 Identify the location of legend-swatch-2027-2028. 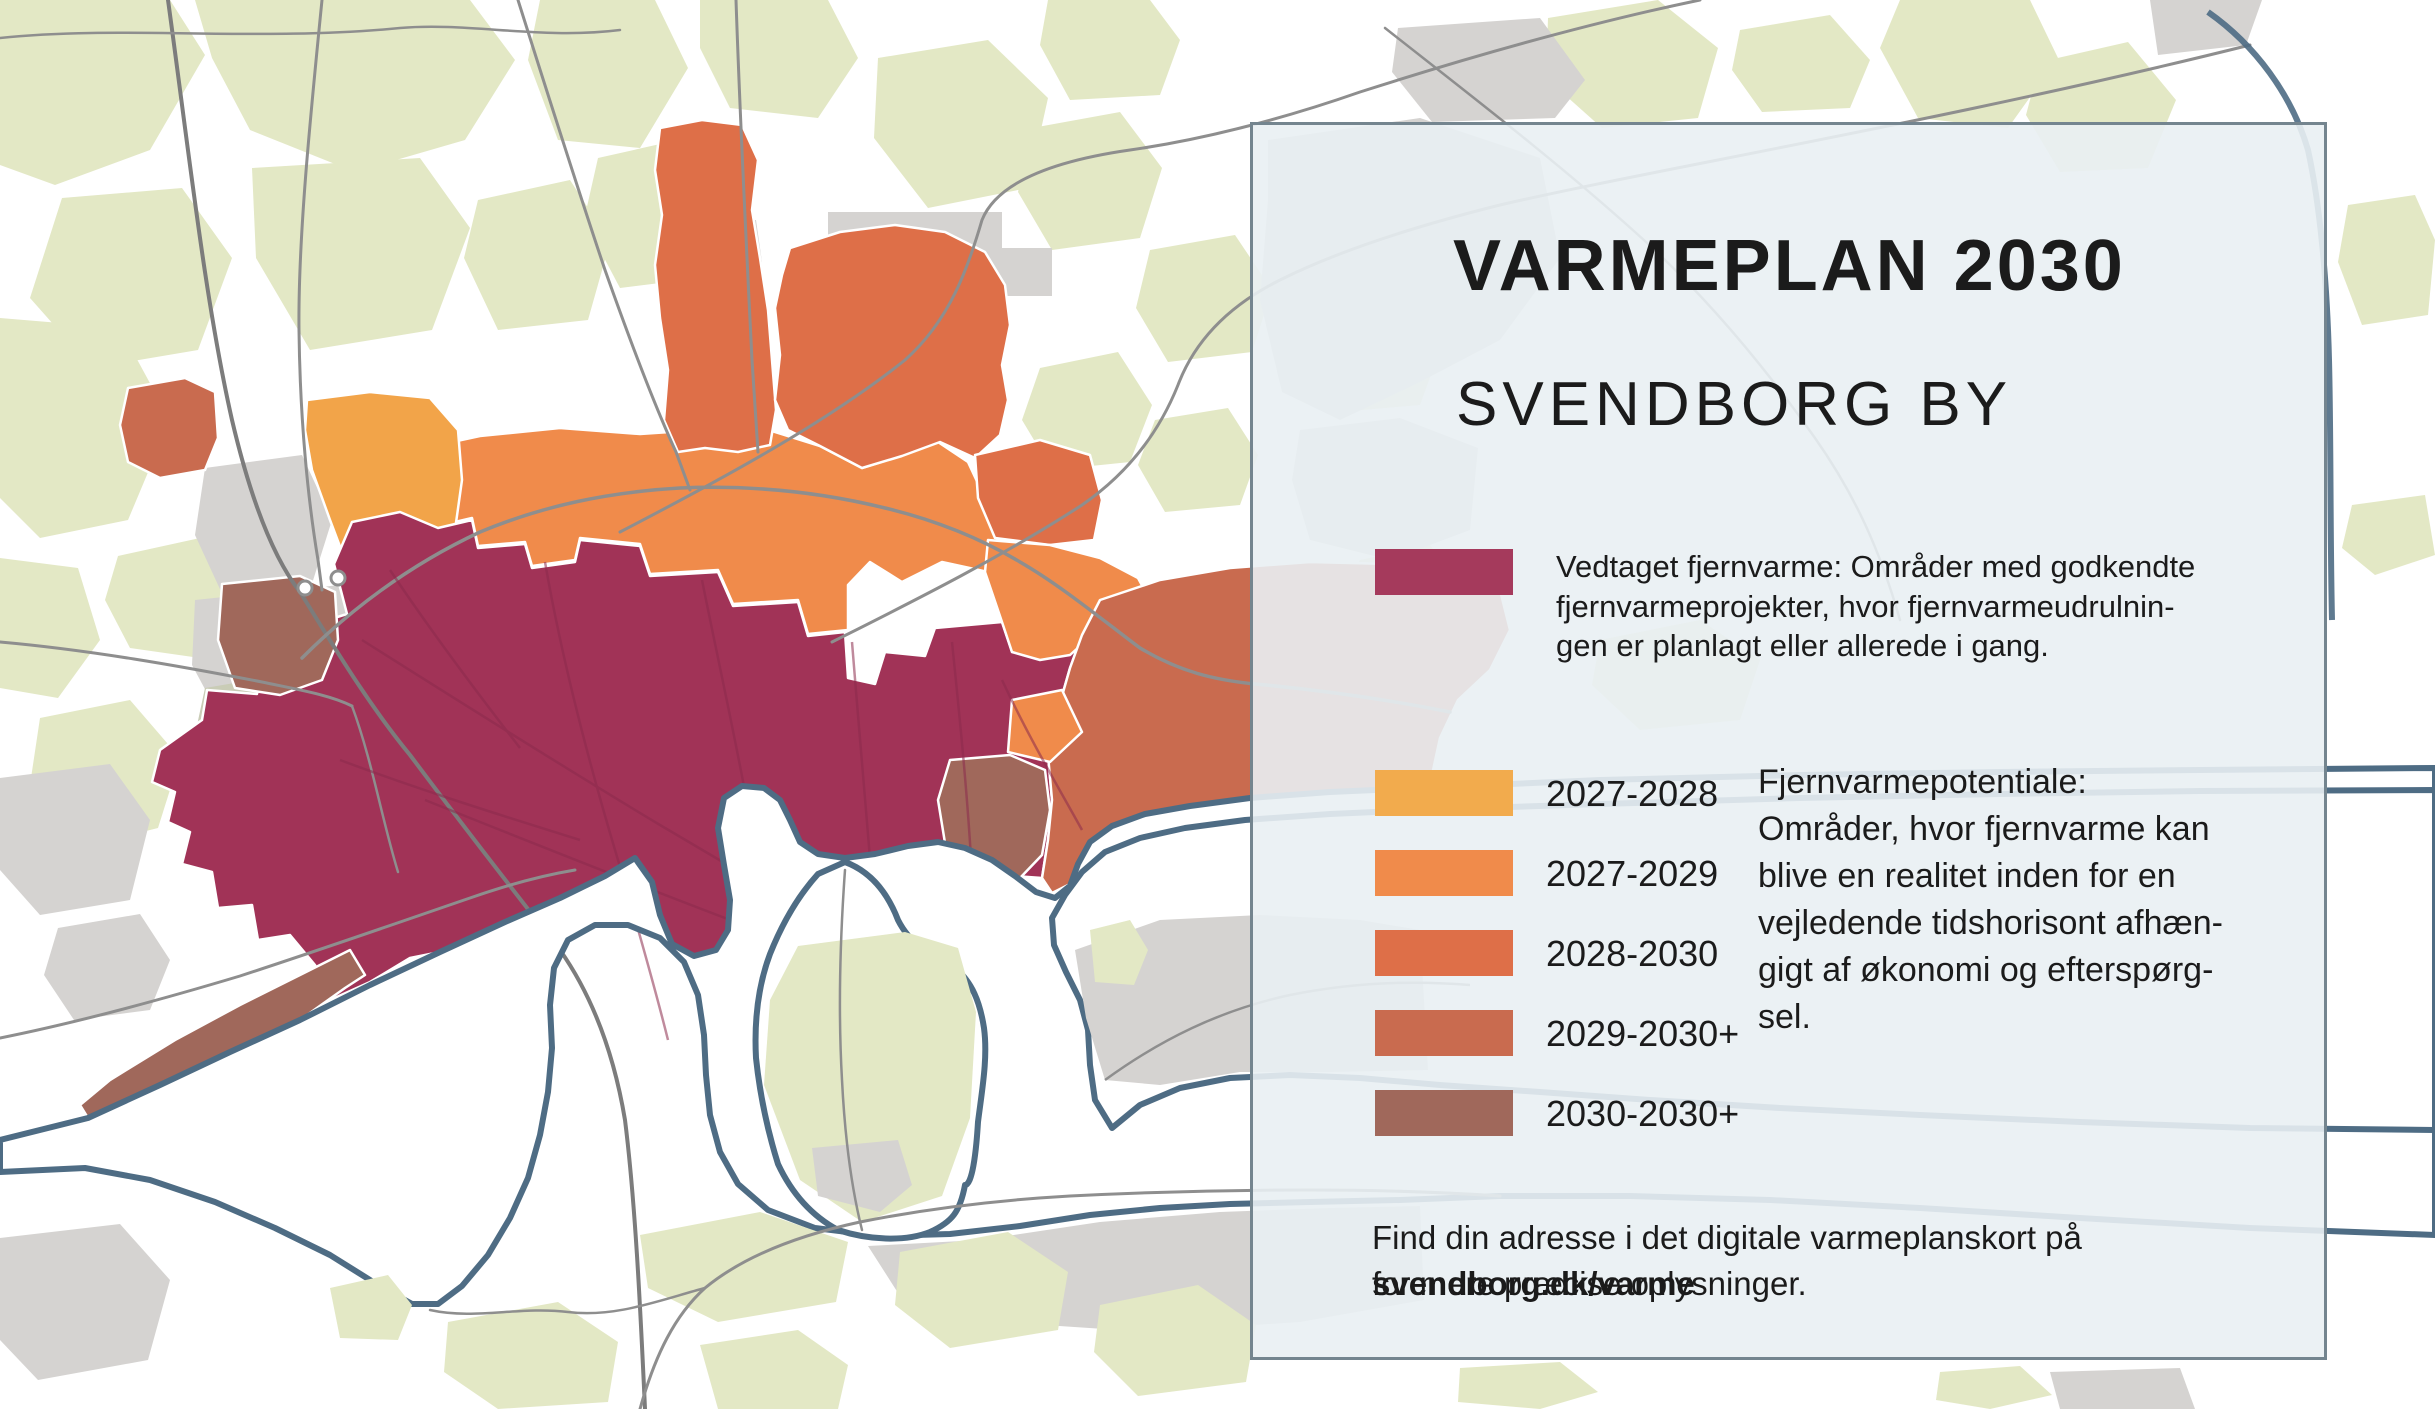
(1444, 793).